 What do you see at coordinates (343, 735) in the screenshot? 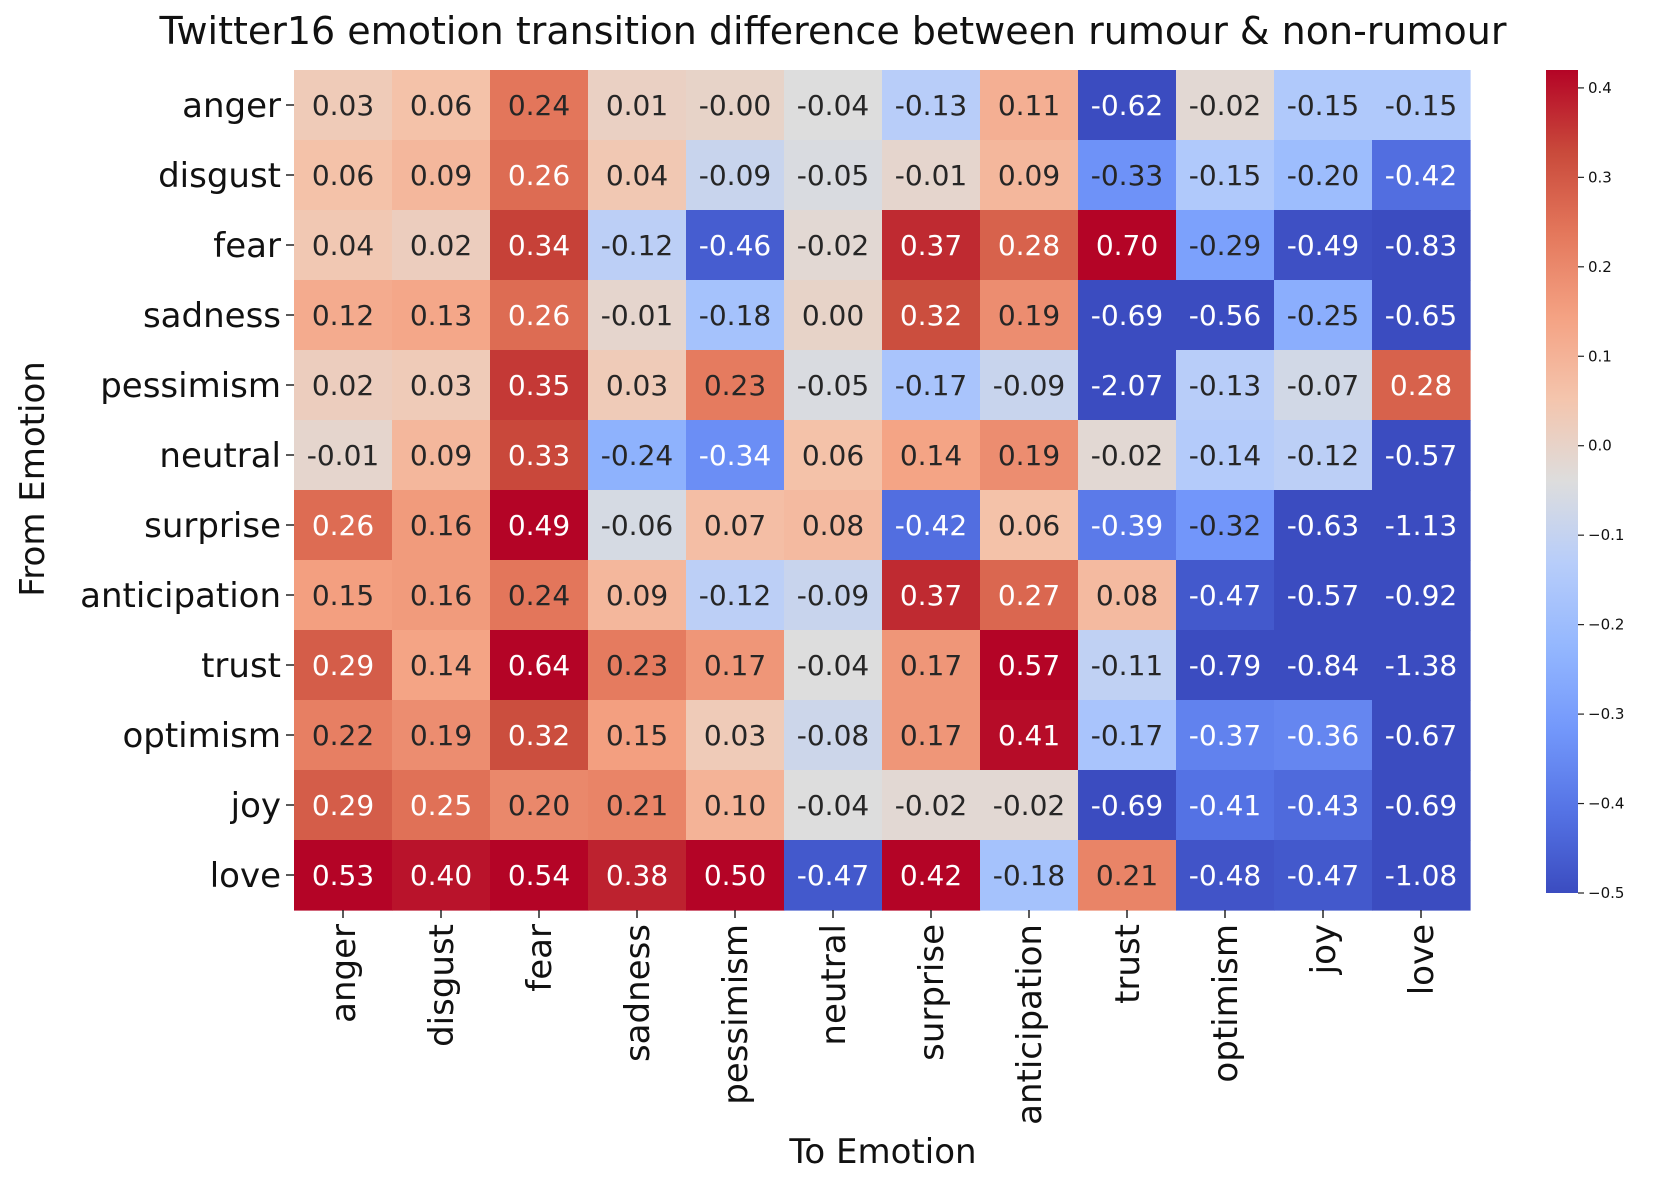
I see `cell-optimism-to-anger` at bounding box center [343, 735].